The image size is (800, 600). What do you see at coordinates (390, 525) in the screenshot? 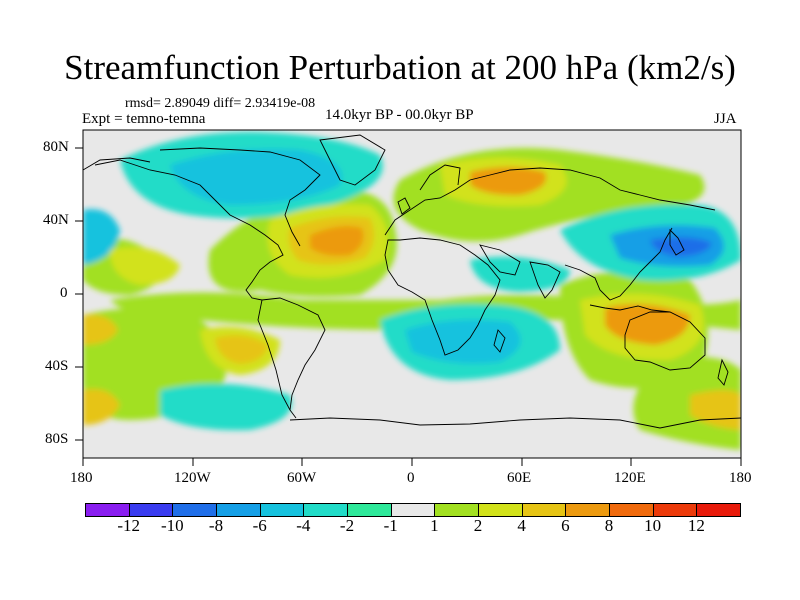
I see `legend-label: -1` at bounding box center [390, 525].